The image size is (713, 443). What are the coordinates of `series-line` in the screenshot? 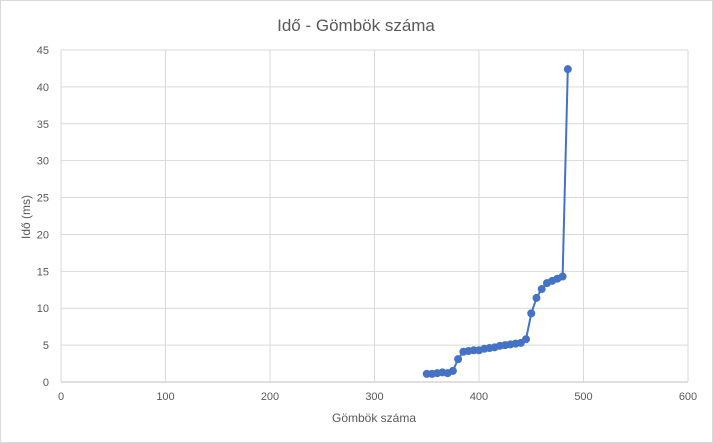 It's located at (497, 222).